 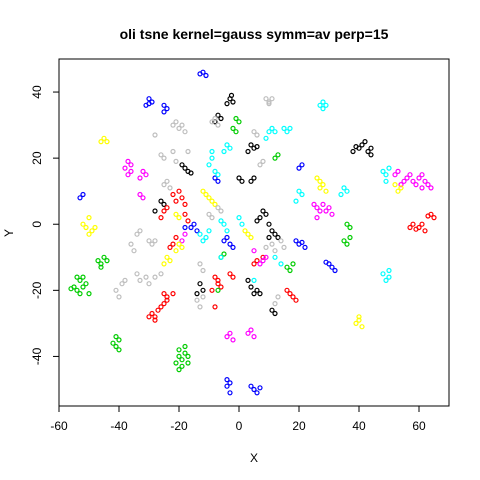 I want to click on y-tick-label: 40, so click(x=37, y=92).